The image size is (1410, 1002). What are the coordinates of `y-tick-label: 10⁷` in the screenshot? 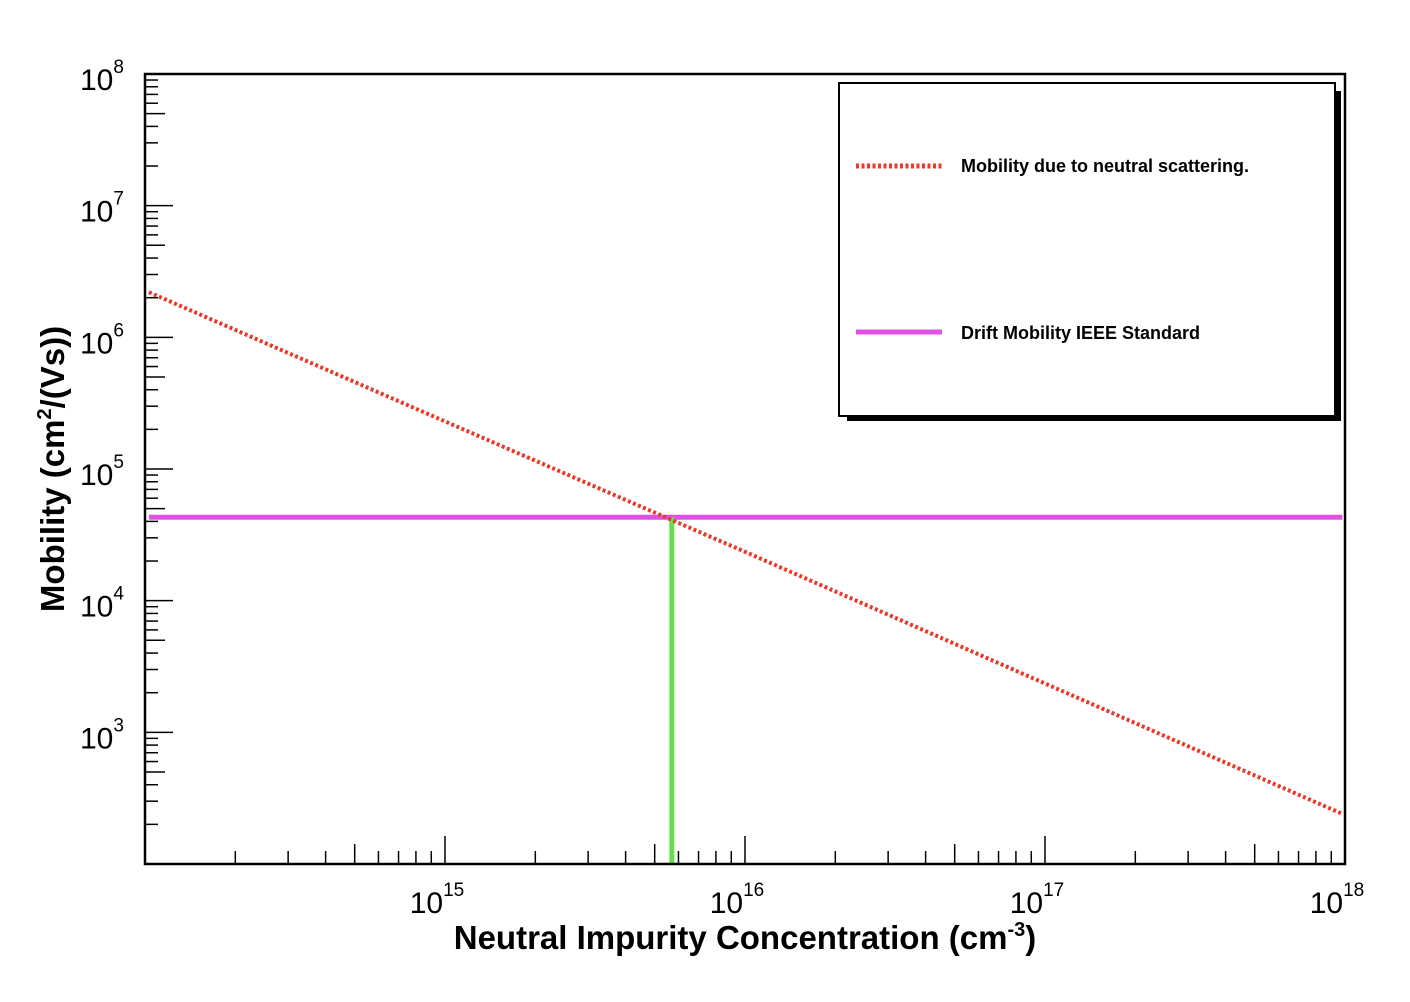 It's located at (102, 209).